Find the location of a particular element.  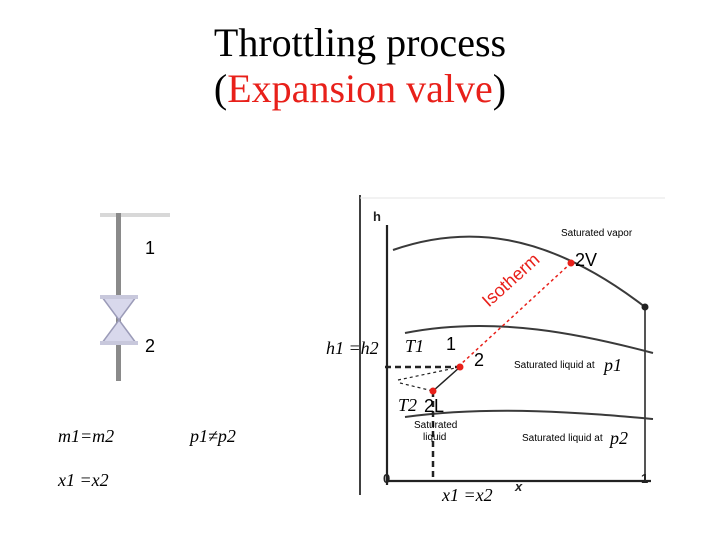

enthalpy-relation: h1 =h2 is located at coordinates (352, 348).